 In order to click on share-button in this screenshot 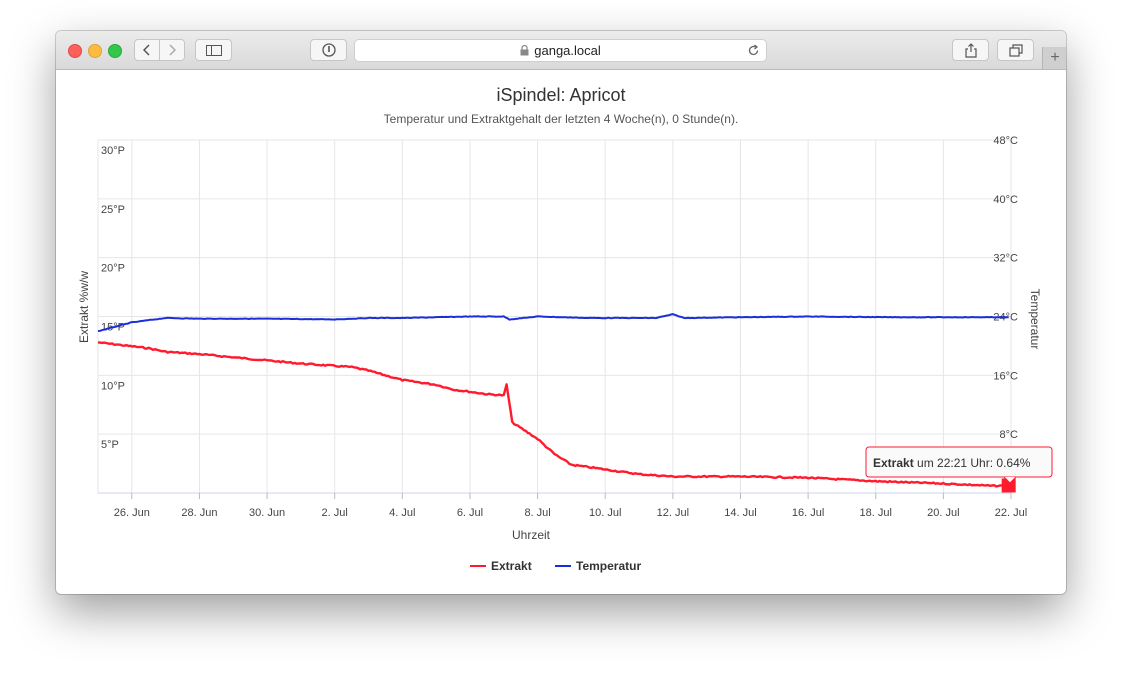, I will do `click(970, 50)`.